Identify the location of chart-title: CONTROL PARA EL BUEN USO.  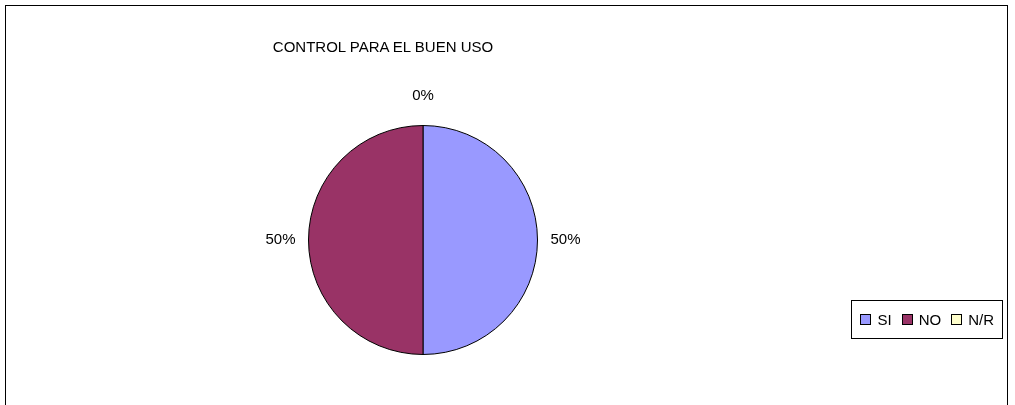
(383, 46).